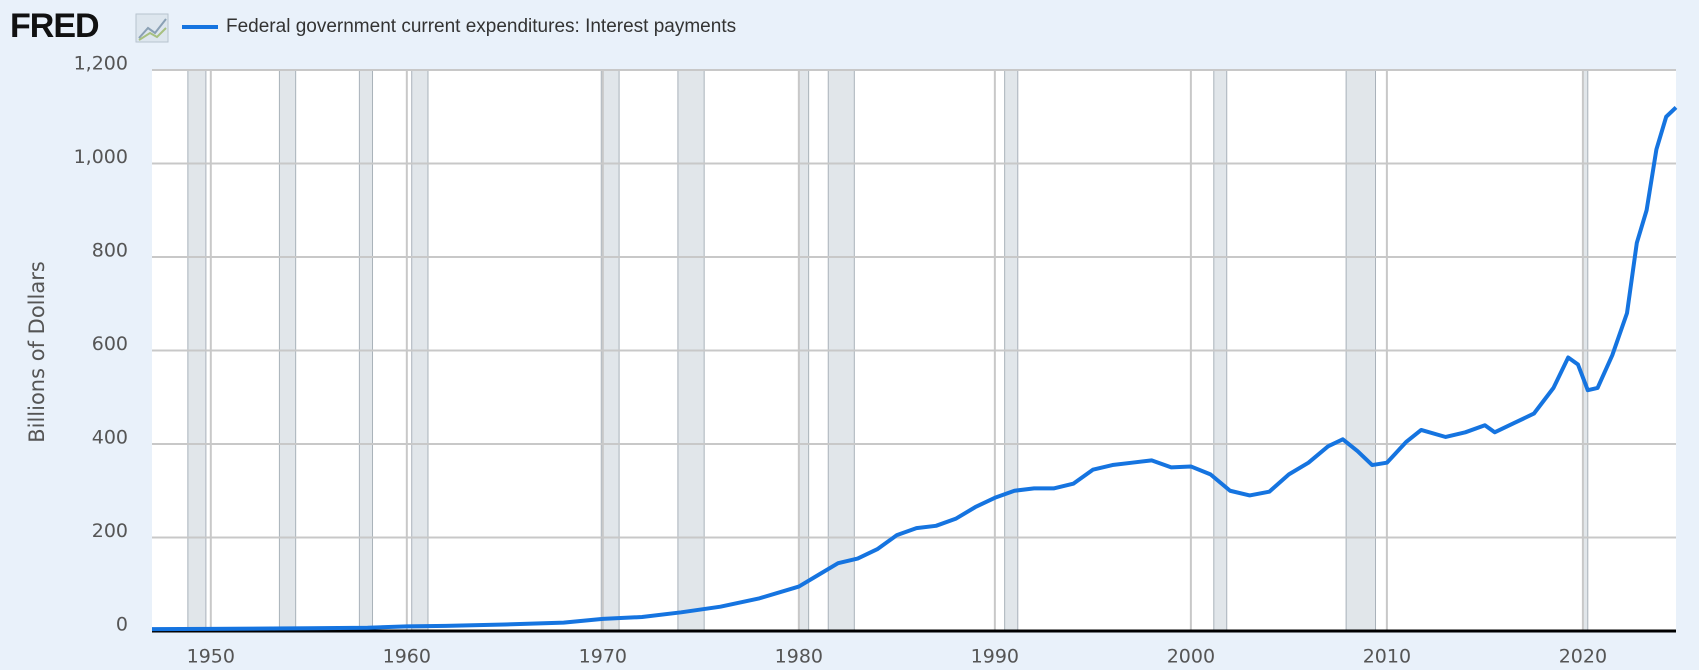 This screenshot has width=1699, height=670. Describe the element at coordinates (101, 64) in the screenshot. I see `y-tick-label: 1,200` at that location.